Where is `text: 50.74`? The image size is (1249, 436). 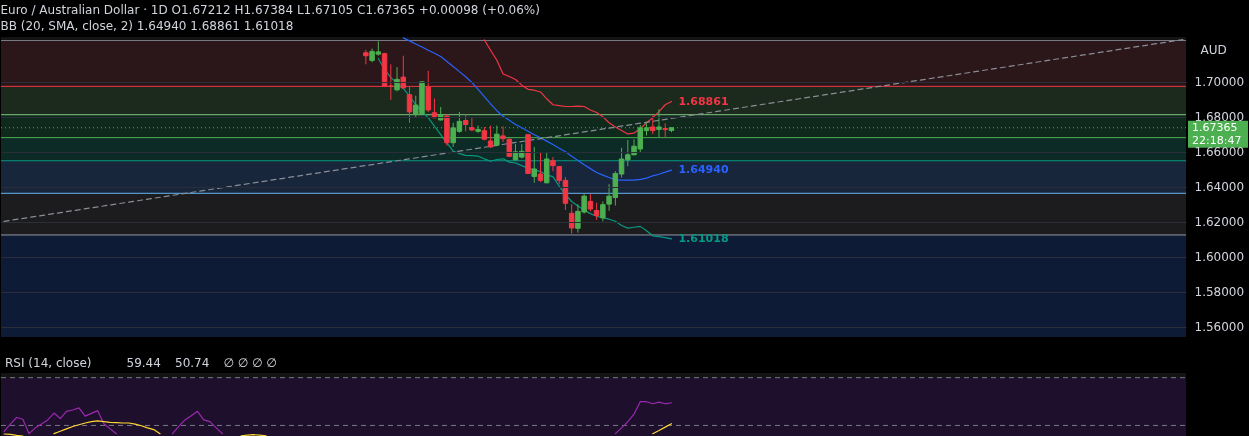
text: 50.74 is located at coordinates (192, 363).